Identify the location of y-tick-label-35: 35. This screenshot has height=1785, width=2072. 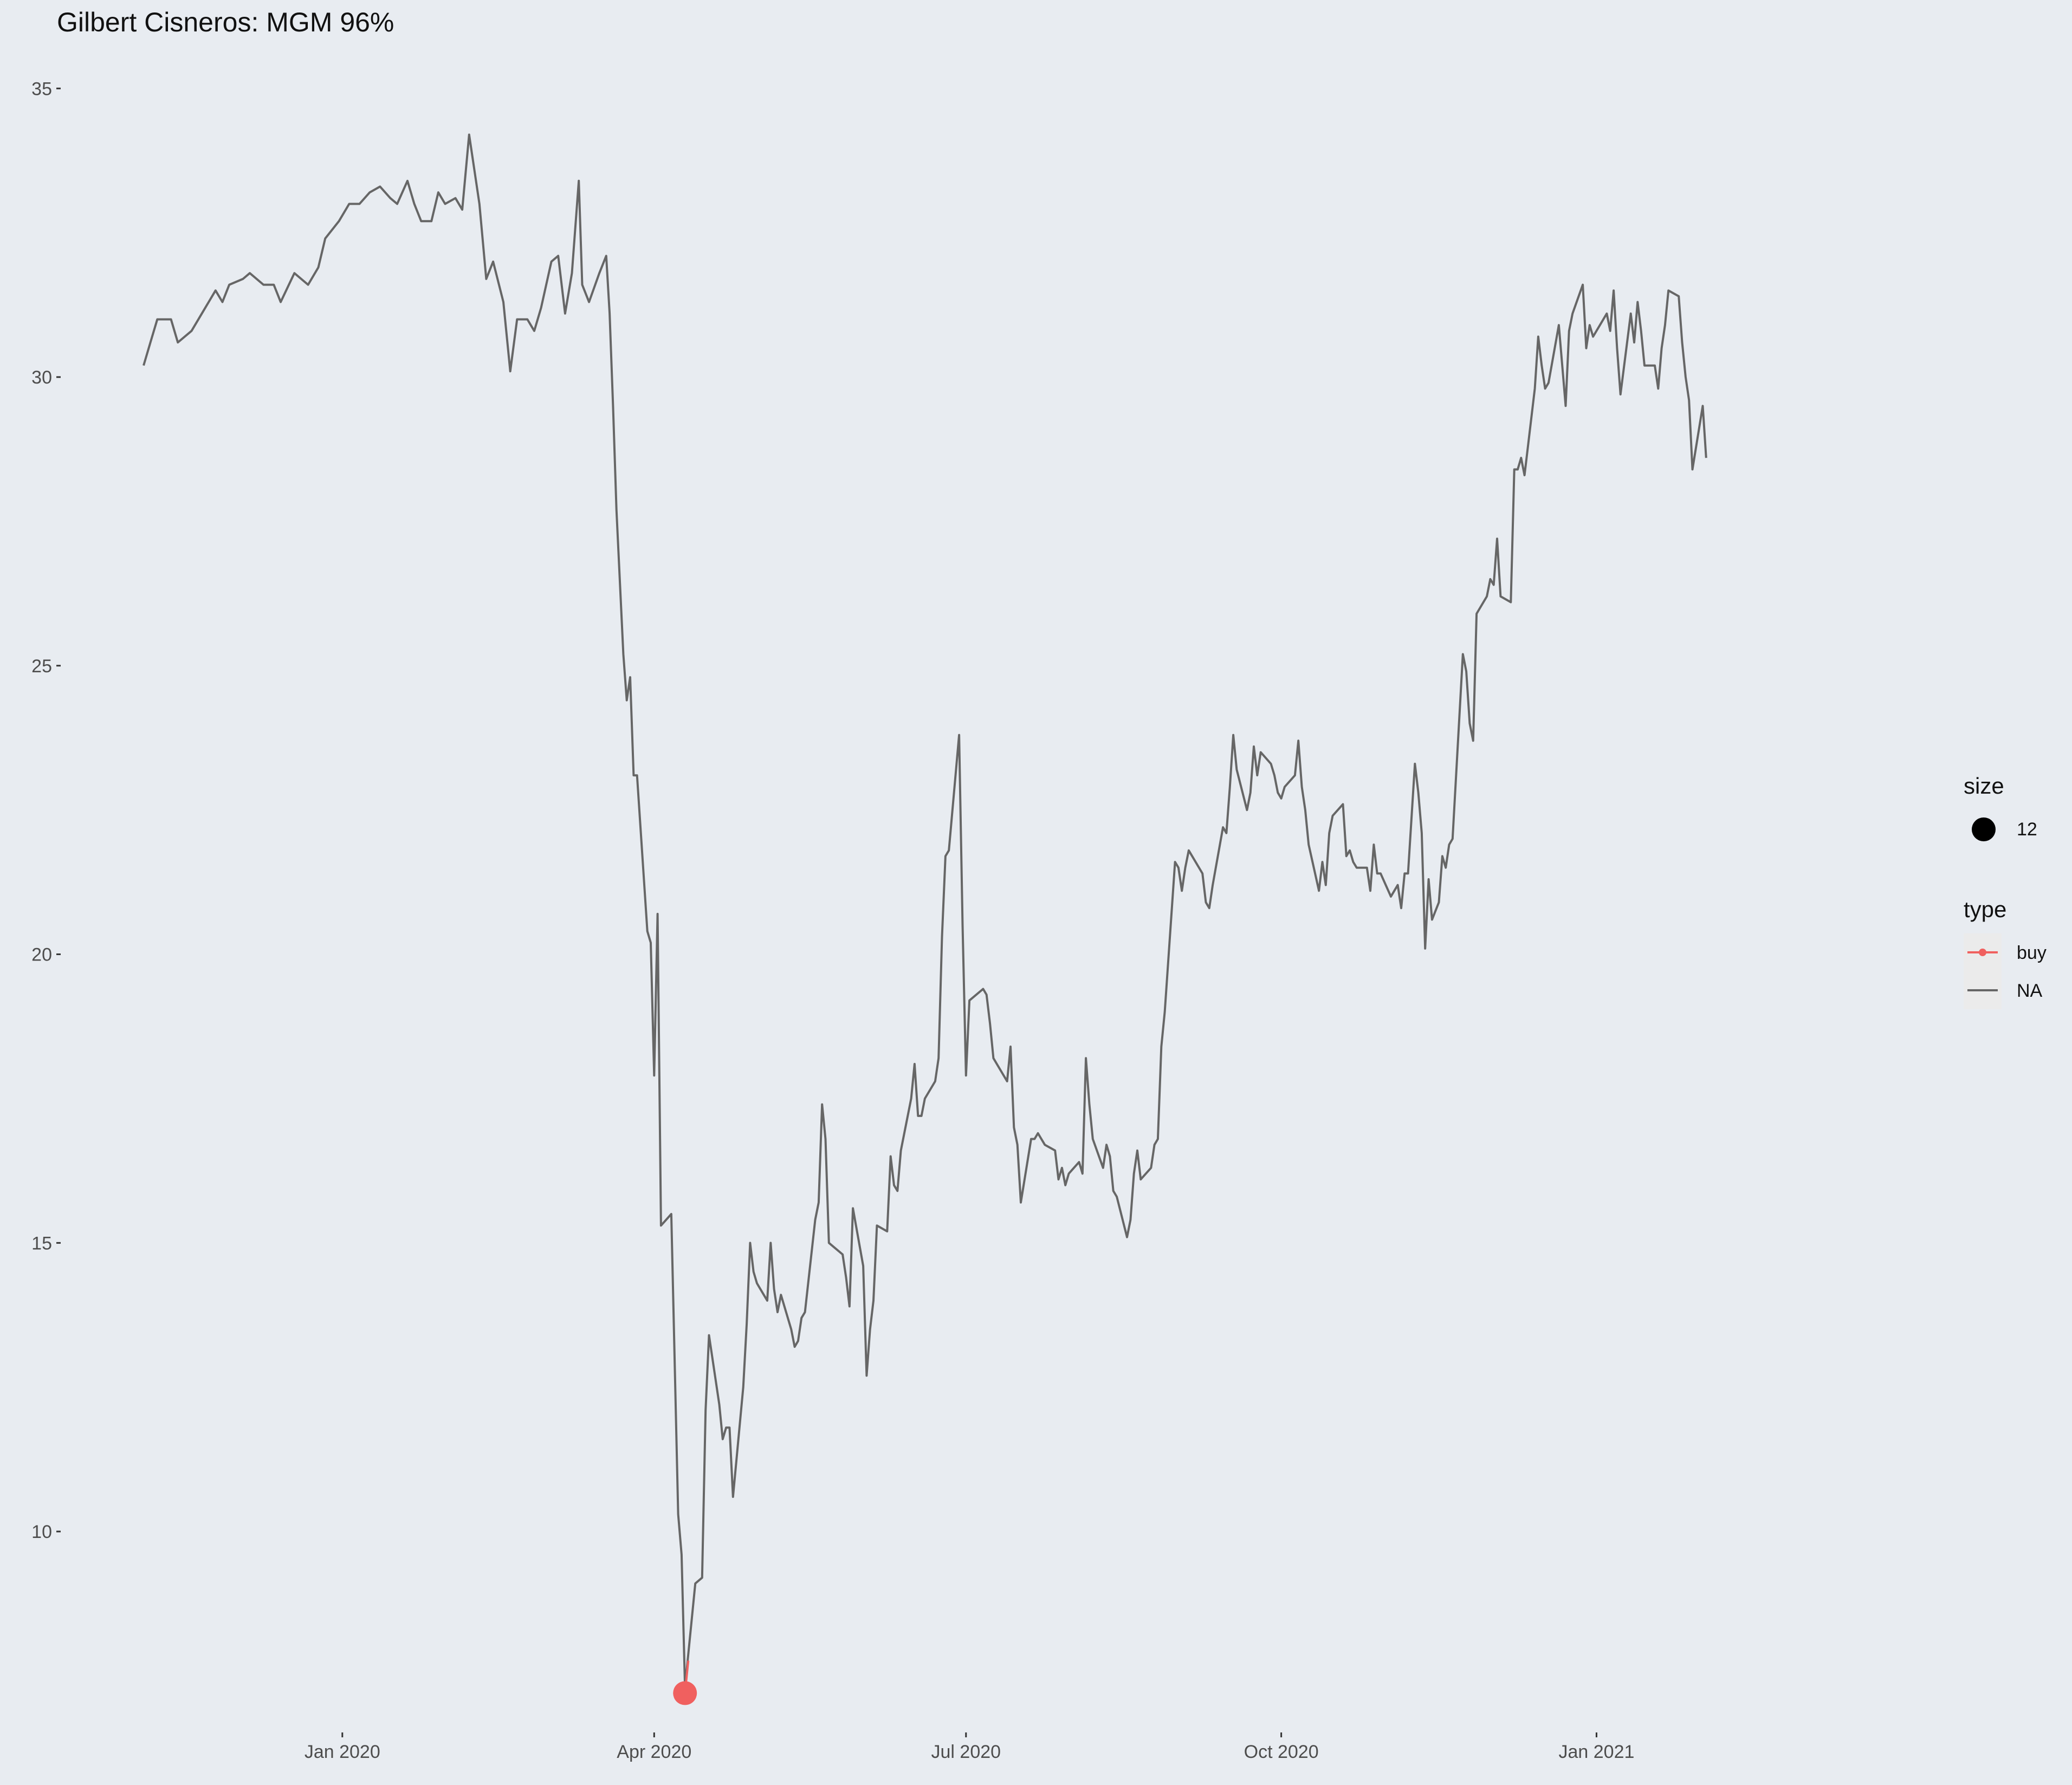
(41, 89).